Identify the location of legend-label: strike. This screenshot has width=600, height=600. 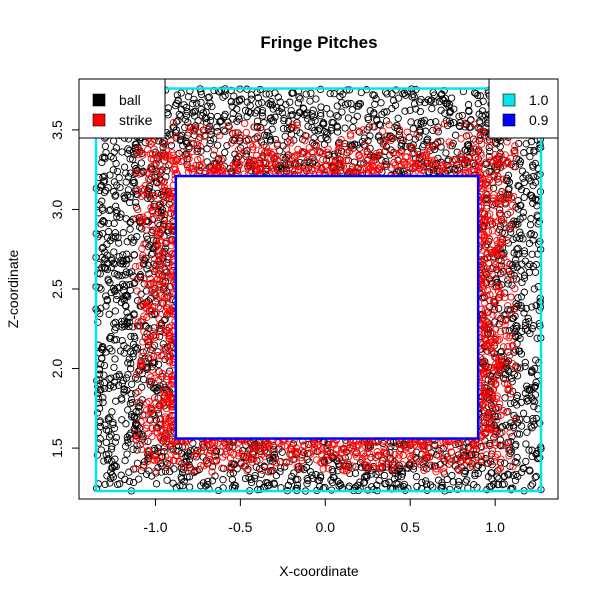
(136, 120).